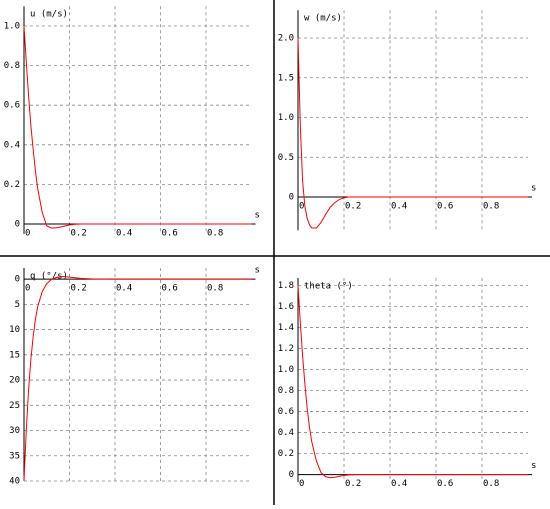 The width and height of the screenshot is (550, 509). Describe the element at coordinates (286, 307) in the screenshot. I see `y-tick-label: 1.6` at that location.